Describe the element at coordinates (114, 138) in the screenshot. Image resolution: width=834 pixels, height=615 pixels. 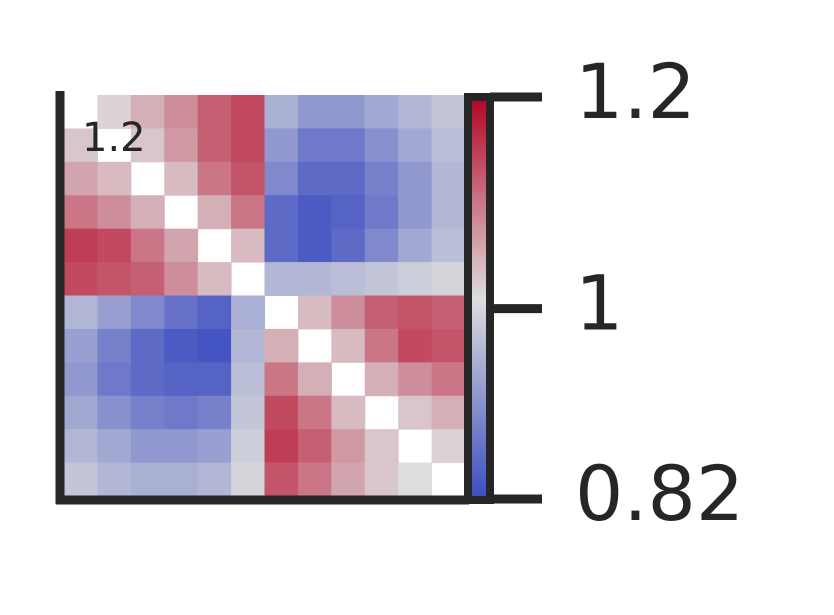
I see `annotation: 1.2` at that location.